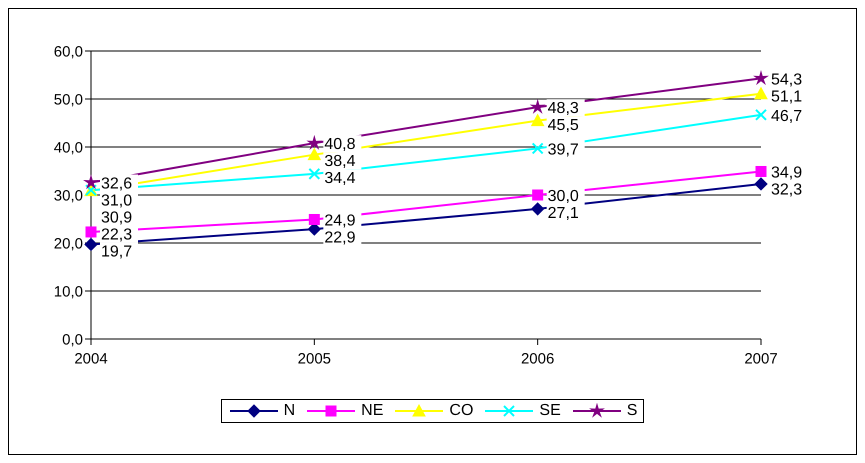  What do you see at coordinates (315, 359) in the screenshot?
I see `x-tick-label: 2005` at bounding box center [315, 359].